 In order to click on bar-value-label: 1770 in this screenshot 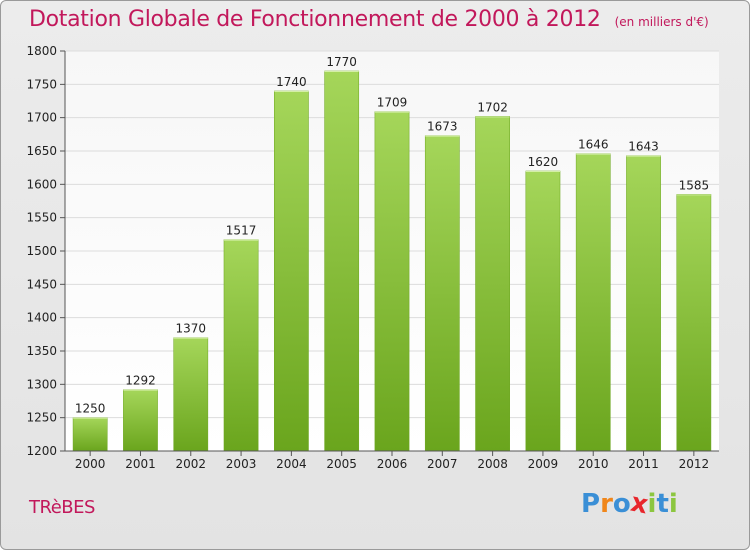, I will do `click(341, 62)`.